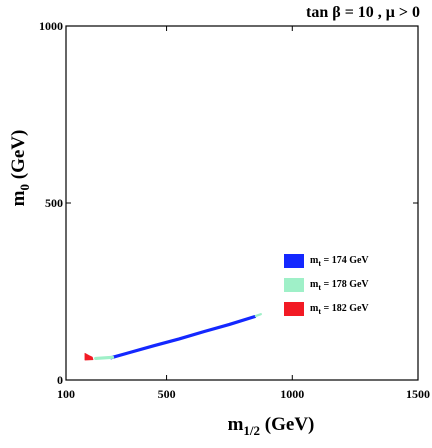 The image size is (432, 448). I want to click on y-tick-label: 1000, so click(51, 26).